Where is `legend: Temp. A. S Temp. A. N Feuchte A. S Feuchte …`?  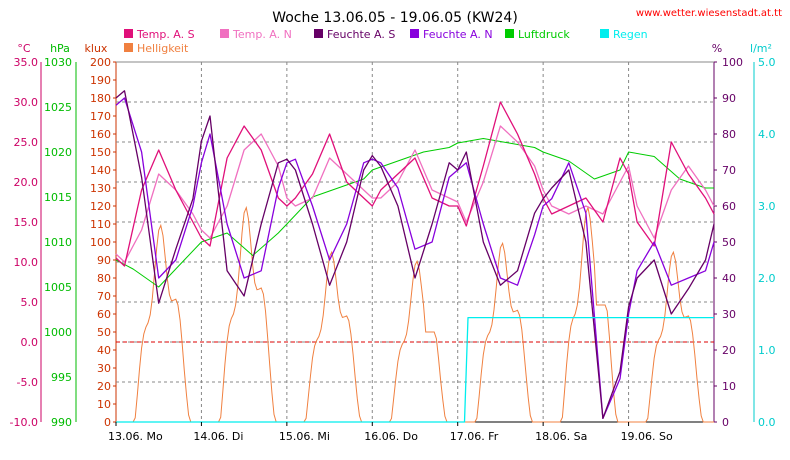
legend: Temp. A. S Temp. A. N Feuchte A. S Feuchte … is located at coordinates (386, 41).